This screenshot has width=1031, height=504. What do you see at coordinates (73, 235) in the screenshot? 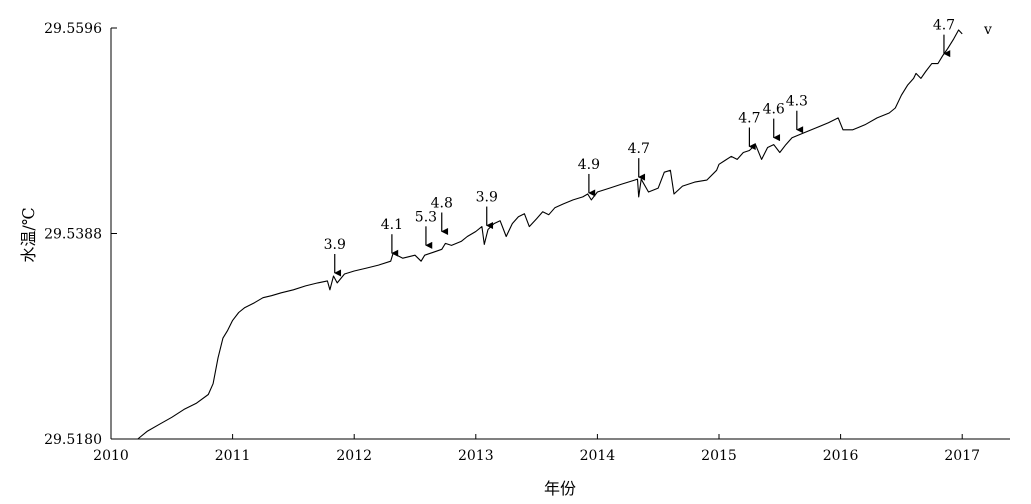
I see `y-tick-label: 29.5388` at bounding box center [73, 235].